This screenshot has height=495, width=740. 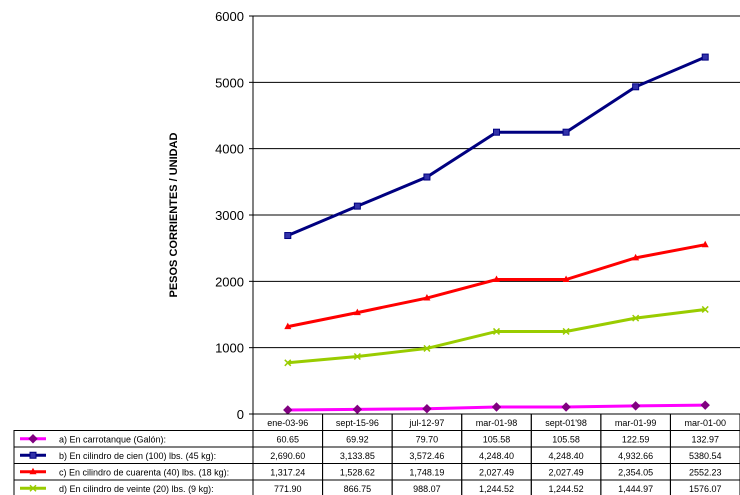 What do you see at coordinates (426, 456) in the screenshot?
I see `data-value-label: 3,572.46` at bounding box center [426, 456].